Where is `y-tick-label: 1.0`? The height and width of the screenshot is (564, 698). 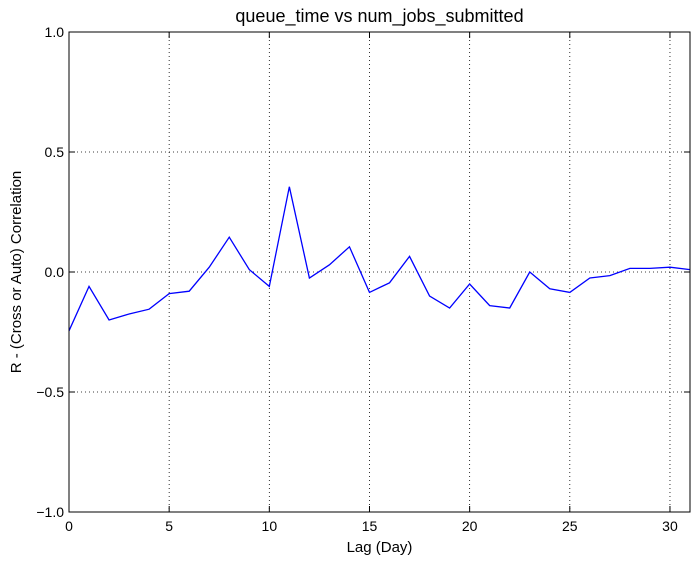
y-tick-label: 1.0 is located at coordinates (55, 32).